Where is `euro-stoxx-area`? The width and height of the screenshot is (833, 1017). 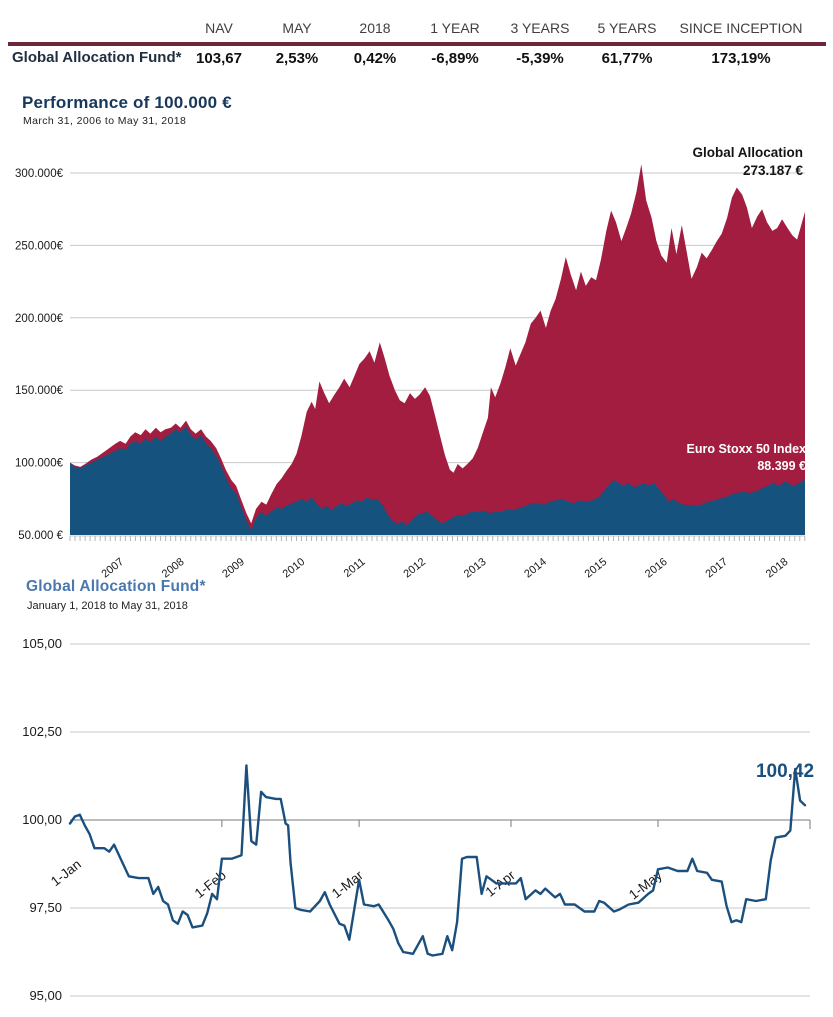 euro-stoxx-area is located at coordinates (437, 480).